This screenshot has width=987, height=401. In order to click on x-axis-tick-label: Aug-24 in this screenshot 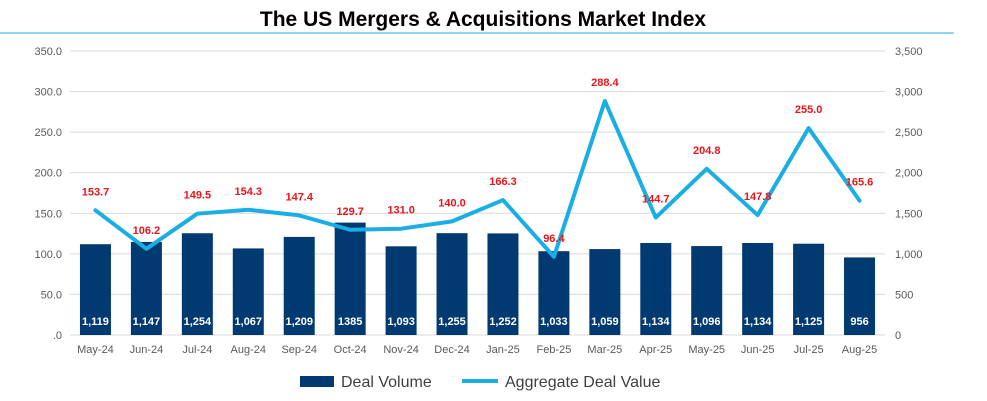, I will do `click(248, 350)`.